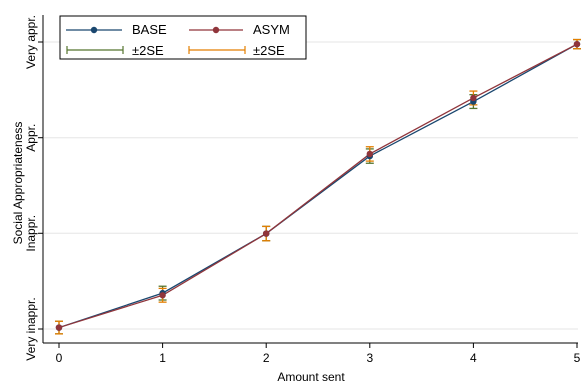 The width and height of the screenshot is (581, 388). I want to click on y-tick-label: Inappr., so click(31, 233).